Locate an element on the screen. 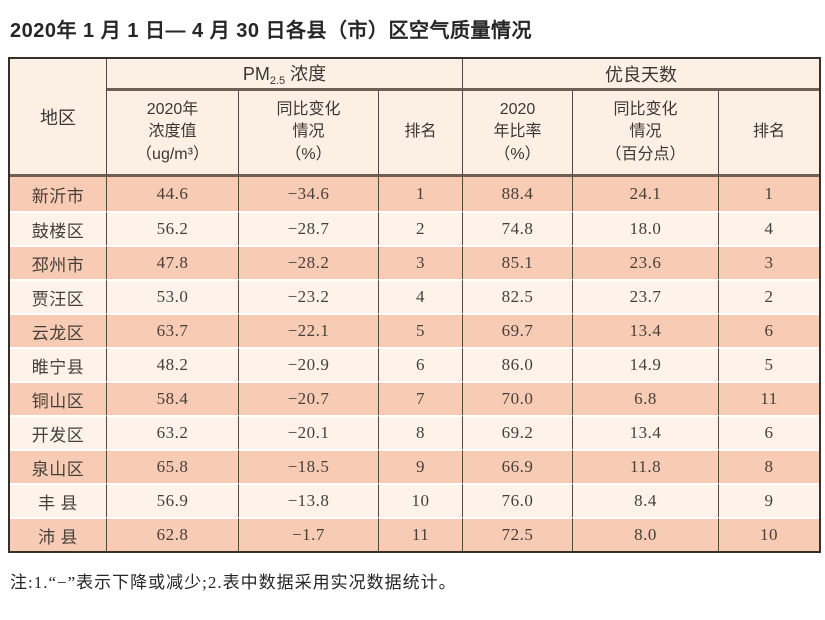 This screenshot has height=620, width=825. region-cell: 新沂市 is located at coordinates (58, 194).